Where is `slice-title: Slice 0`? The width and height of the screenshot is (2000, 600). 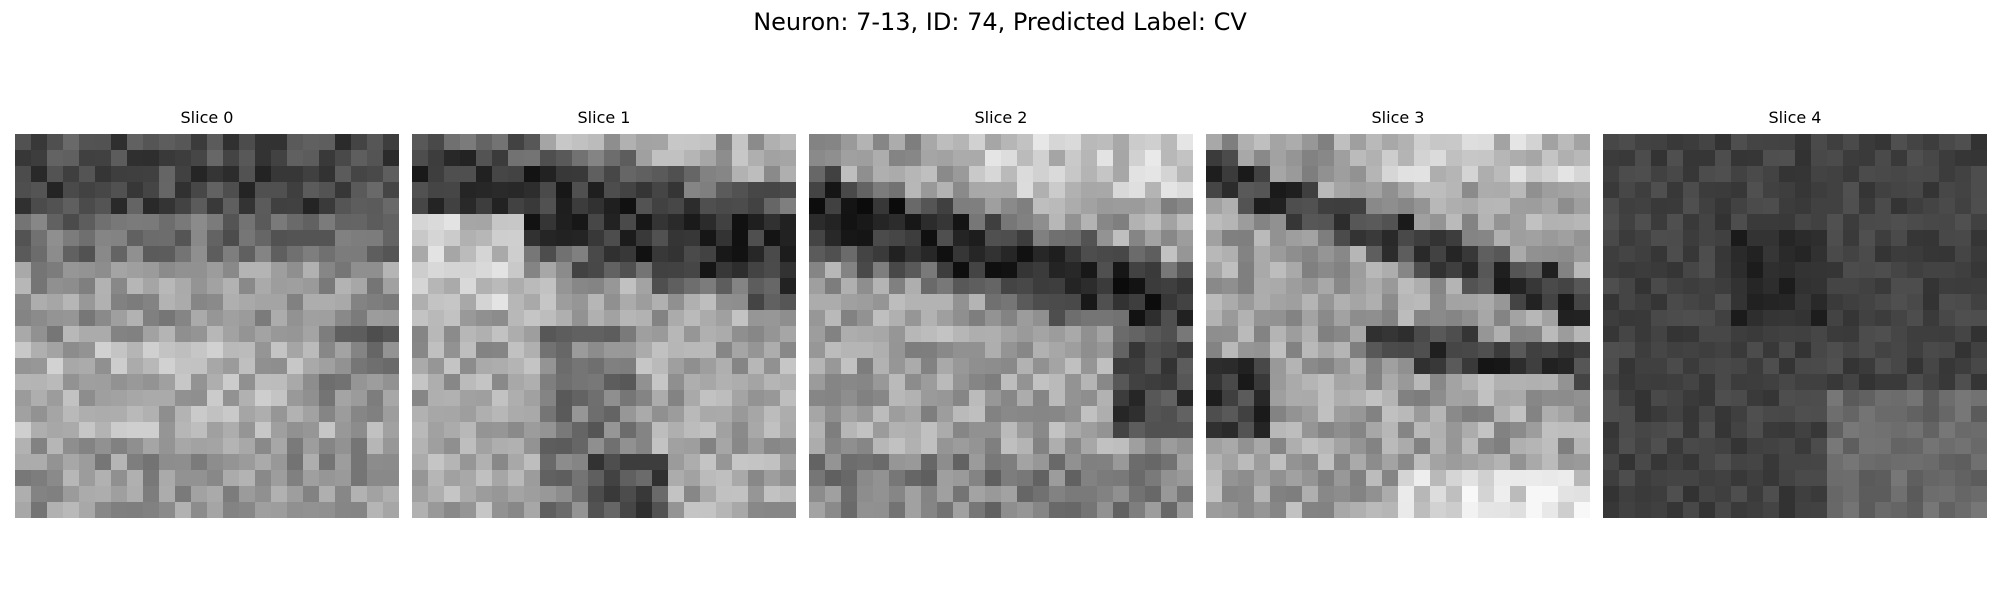 slice-title: Slice 0 is located at coordinates (207, 117).